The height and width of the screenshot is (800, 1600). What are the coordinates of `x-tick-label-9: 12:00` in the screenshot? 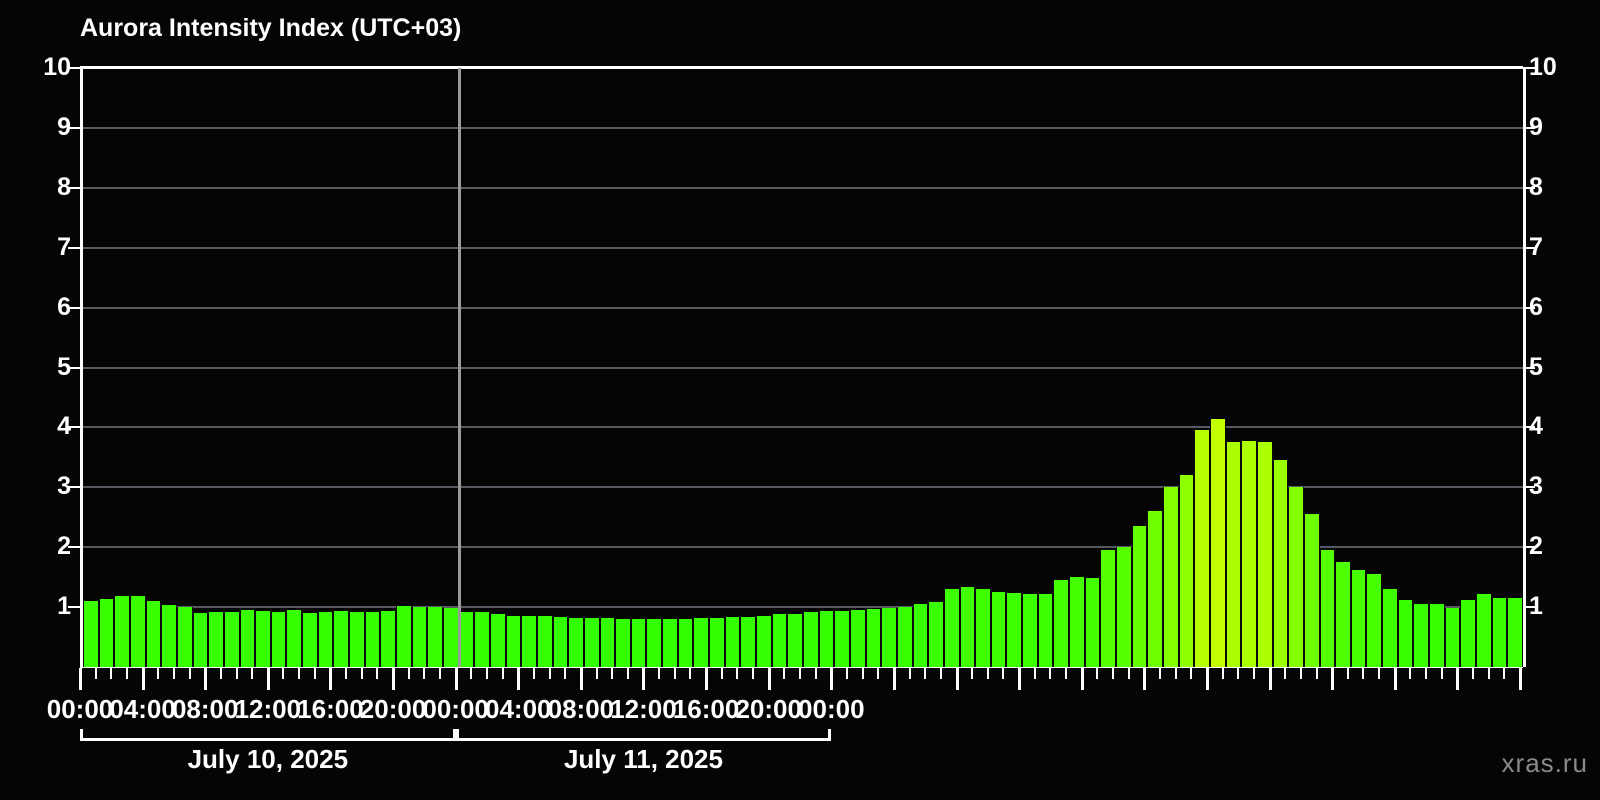 It's located at (643, 709).